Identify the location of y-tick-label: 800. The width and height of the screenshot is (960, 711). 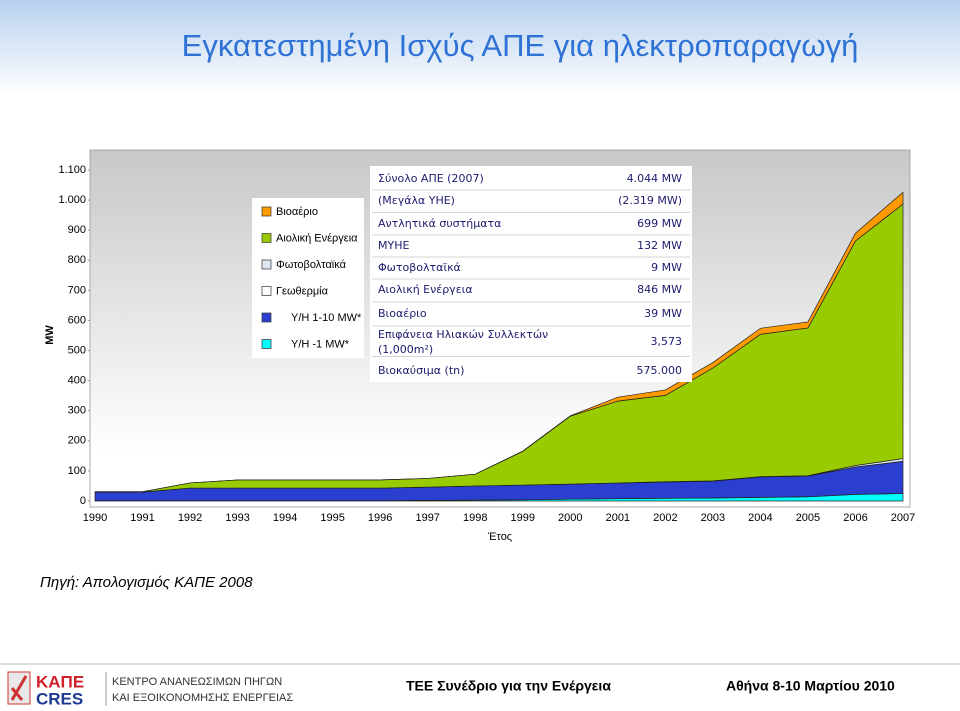
(77, 260).